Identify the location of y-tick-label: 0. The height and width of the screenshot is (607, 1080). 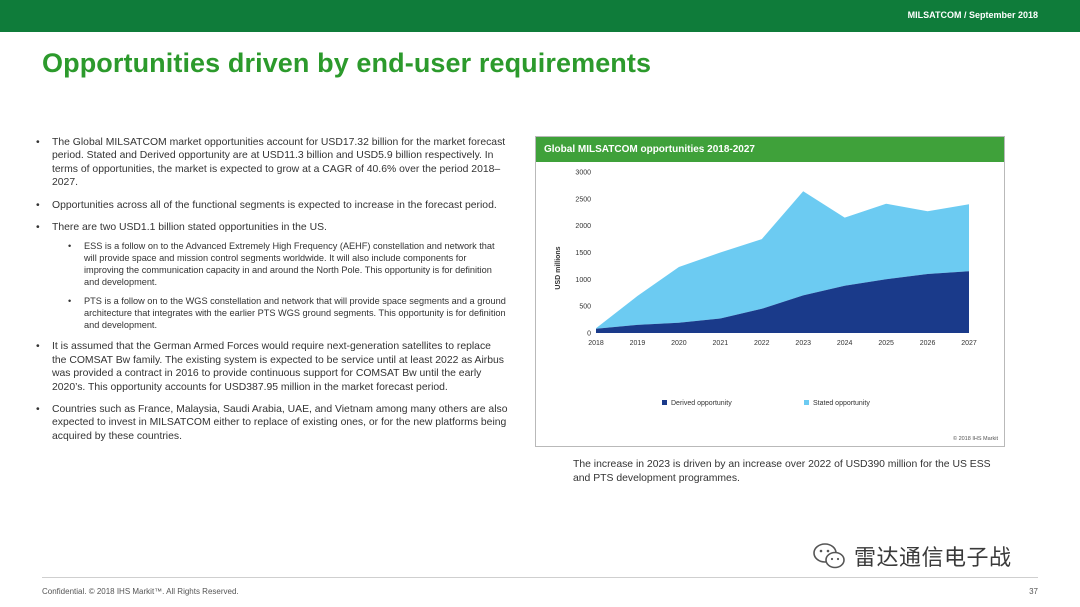
(589, 334).